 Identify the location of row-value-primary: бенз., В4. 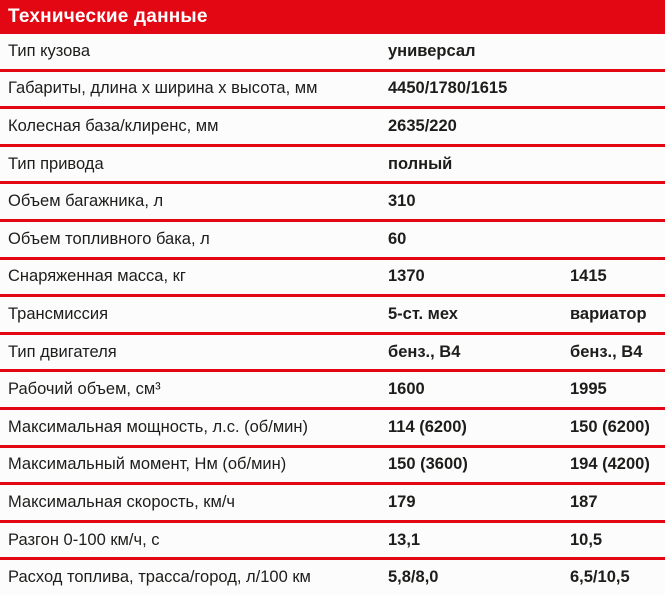
(424, 351).